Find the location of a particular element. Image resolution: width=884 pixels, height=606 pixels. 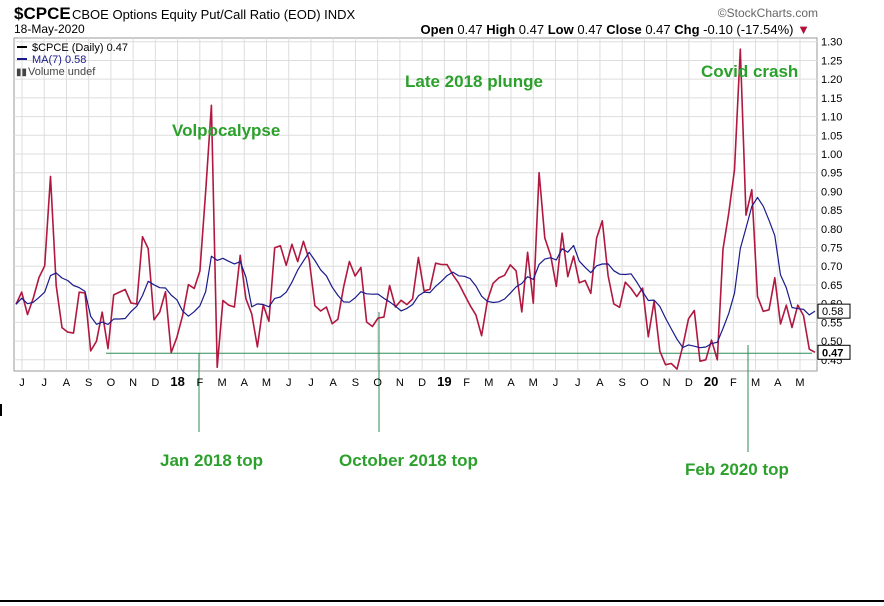

y-tick-label: 1.15 is located at coordinates (831, 99).